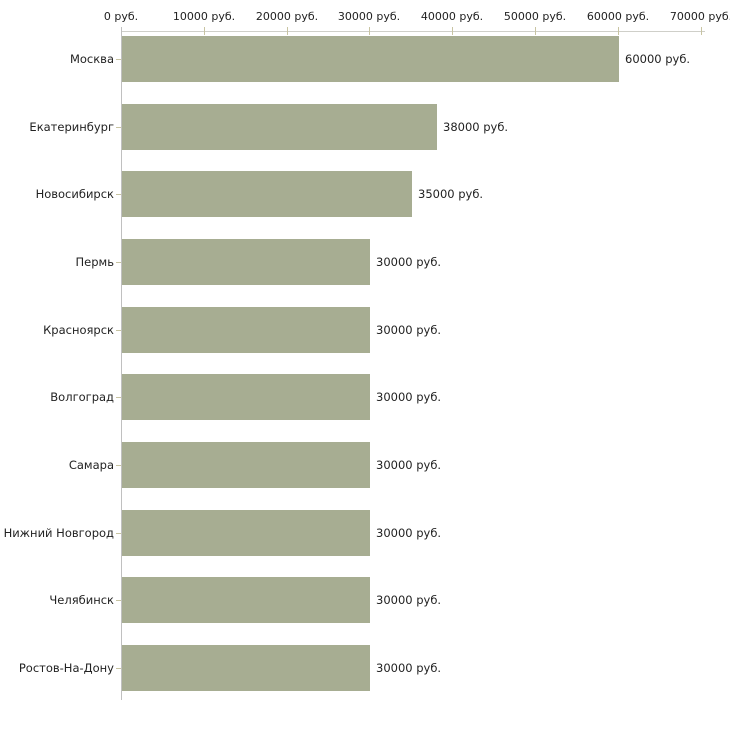  I want to click on value-label: 38000 руб., so click(476, 127).